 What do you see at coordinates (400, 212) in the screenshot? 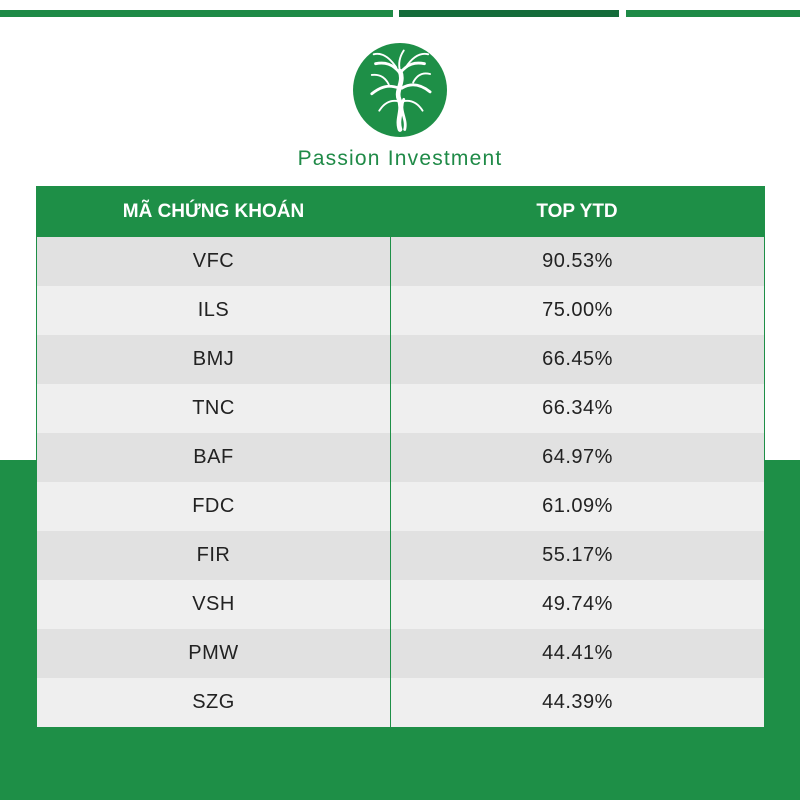
I see `table-header: MÃ CHỨNG KHOÁN TOP YTD` at bounding box center [400, 212].